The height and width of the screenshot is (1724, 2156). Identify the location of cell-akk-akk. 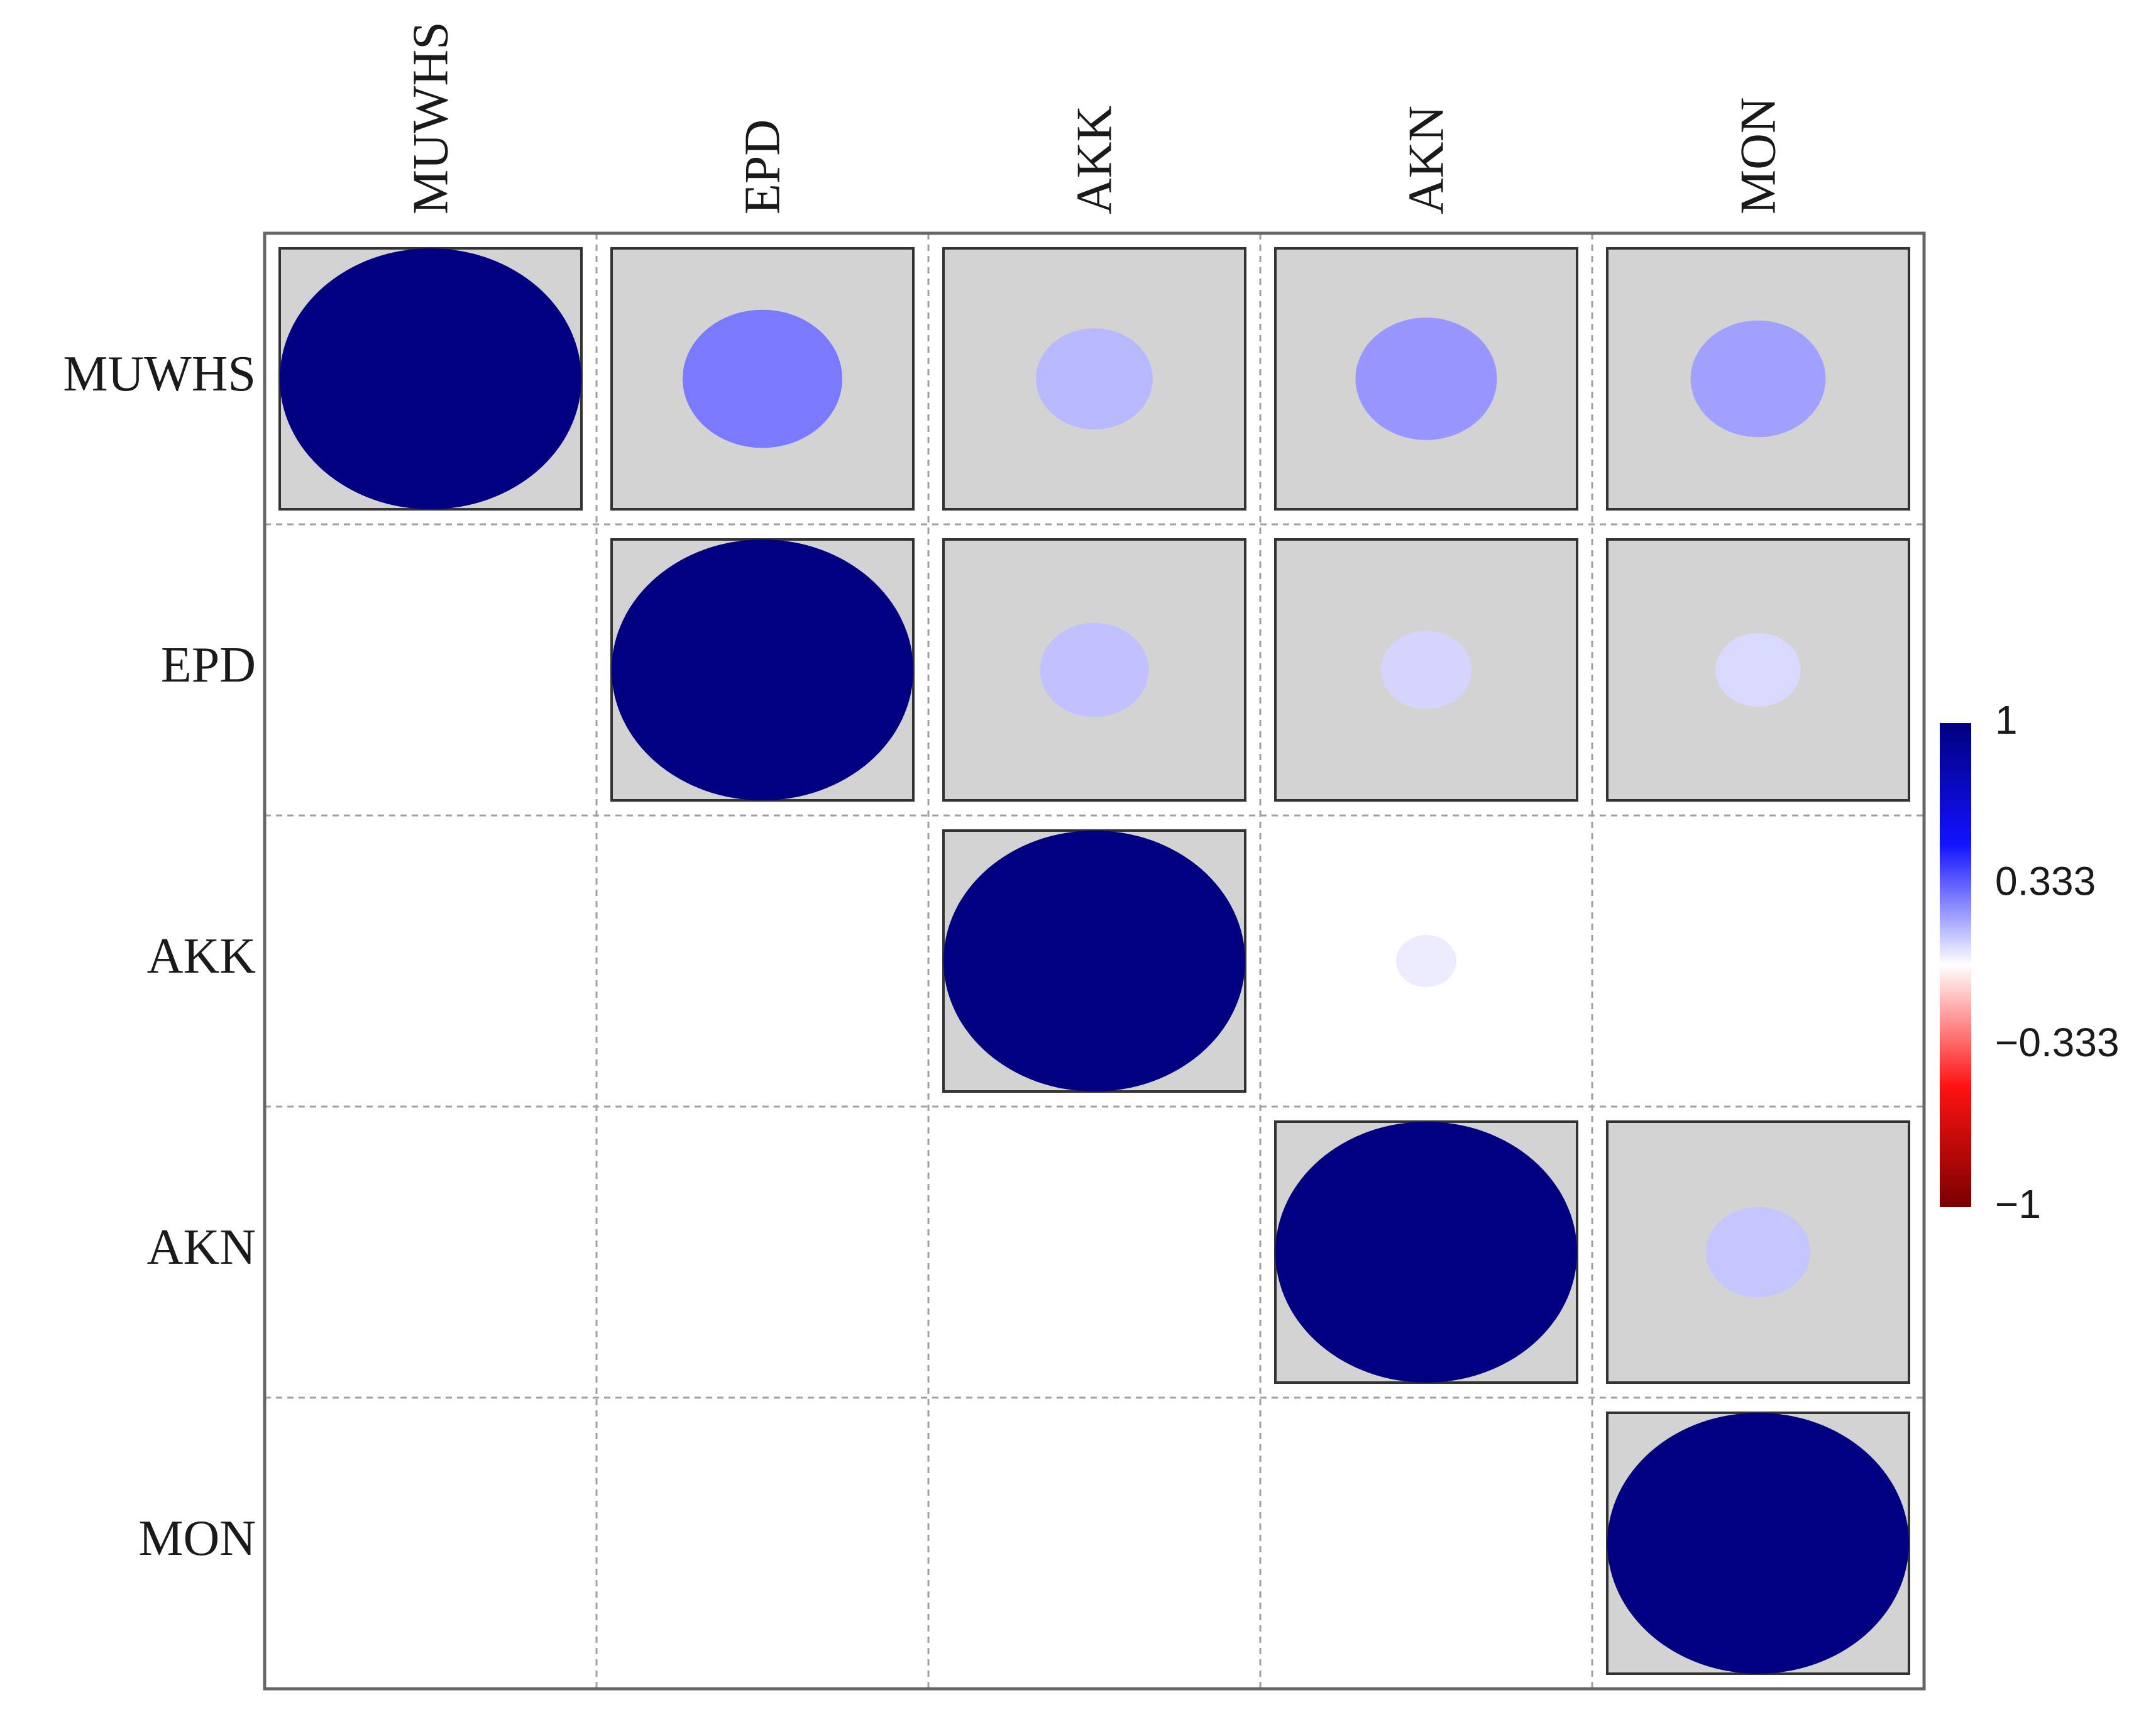
(1094, 961).